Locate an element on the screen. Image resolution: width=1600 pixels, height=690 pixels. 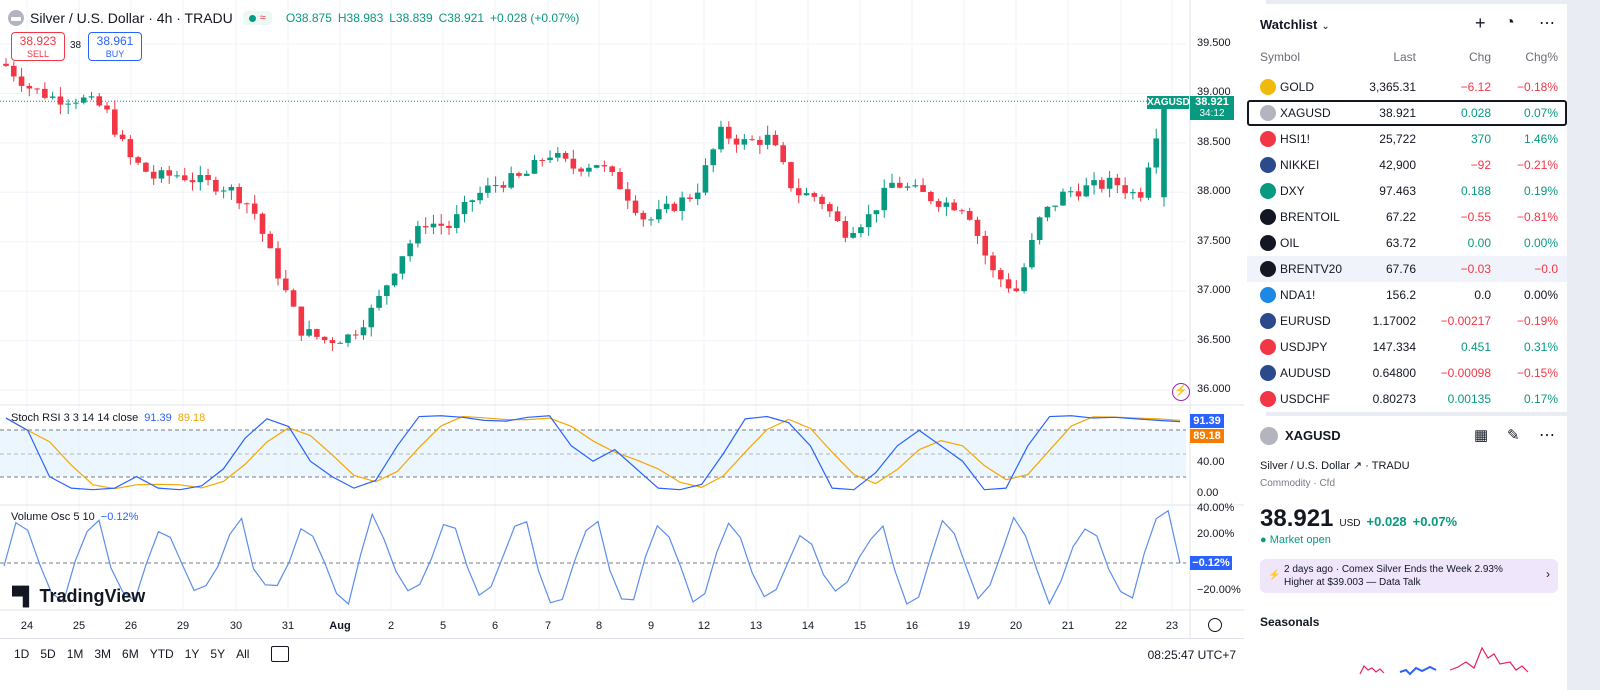
watchlist-title: Watchlist ⌄ is located at coordinates (1295, 24).